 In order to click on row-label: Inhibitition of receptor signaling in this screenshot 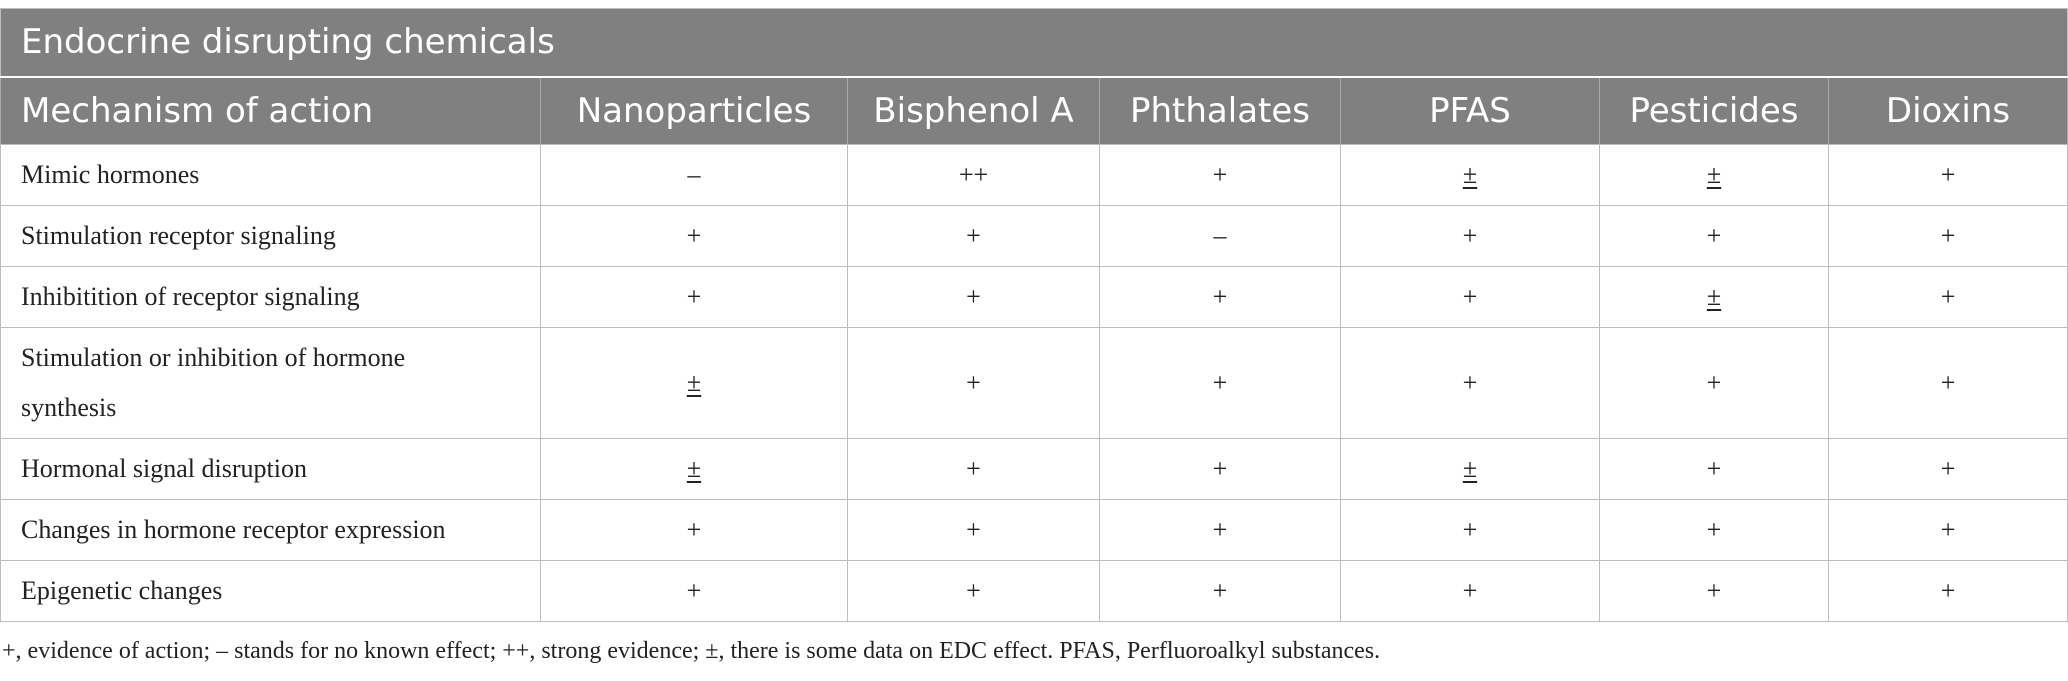, I will do `click(270, 297)`.